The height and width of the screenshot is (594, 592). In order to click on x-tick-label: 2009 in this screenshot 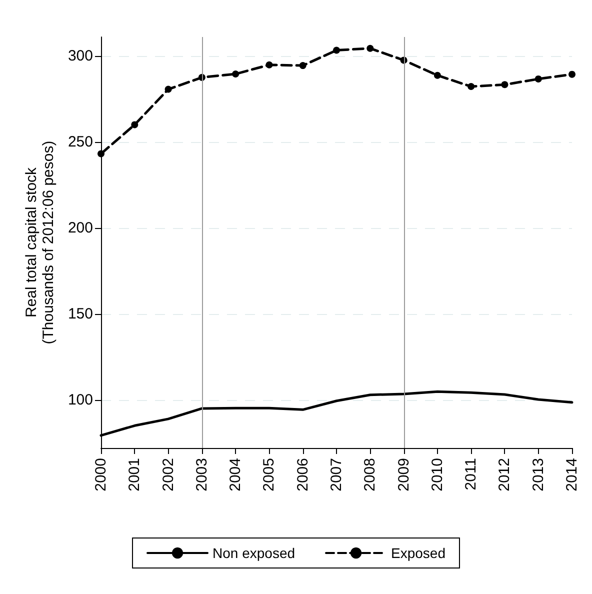, I will do `click(403, 475)`.